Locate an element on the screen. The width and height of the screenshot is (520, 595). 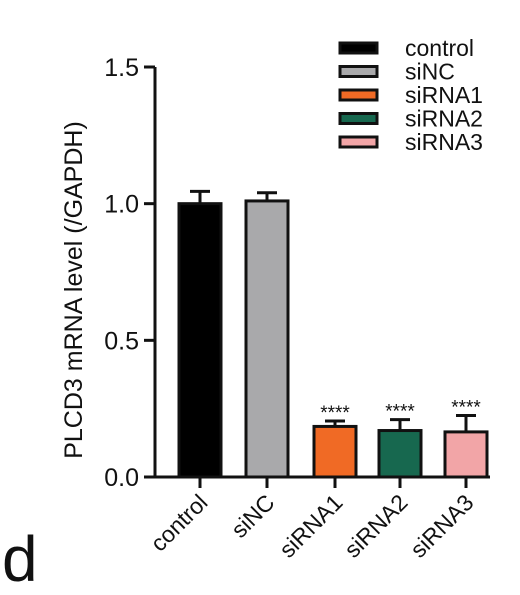
x-tick-label: control is located at coordinates (178, 522).